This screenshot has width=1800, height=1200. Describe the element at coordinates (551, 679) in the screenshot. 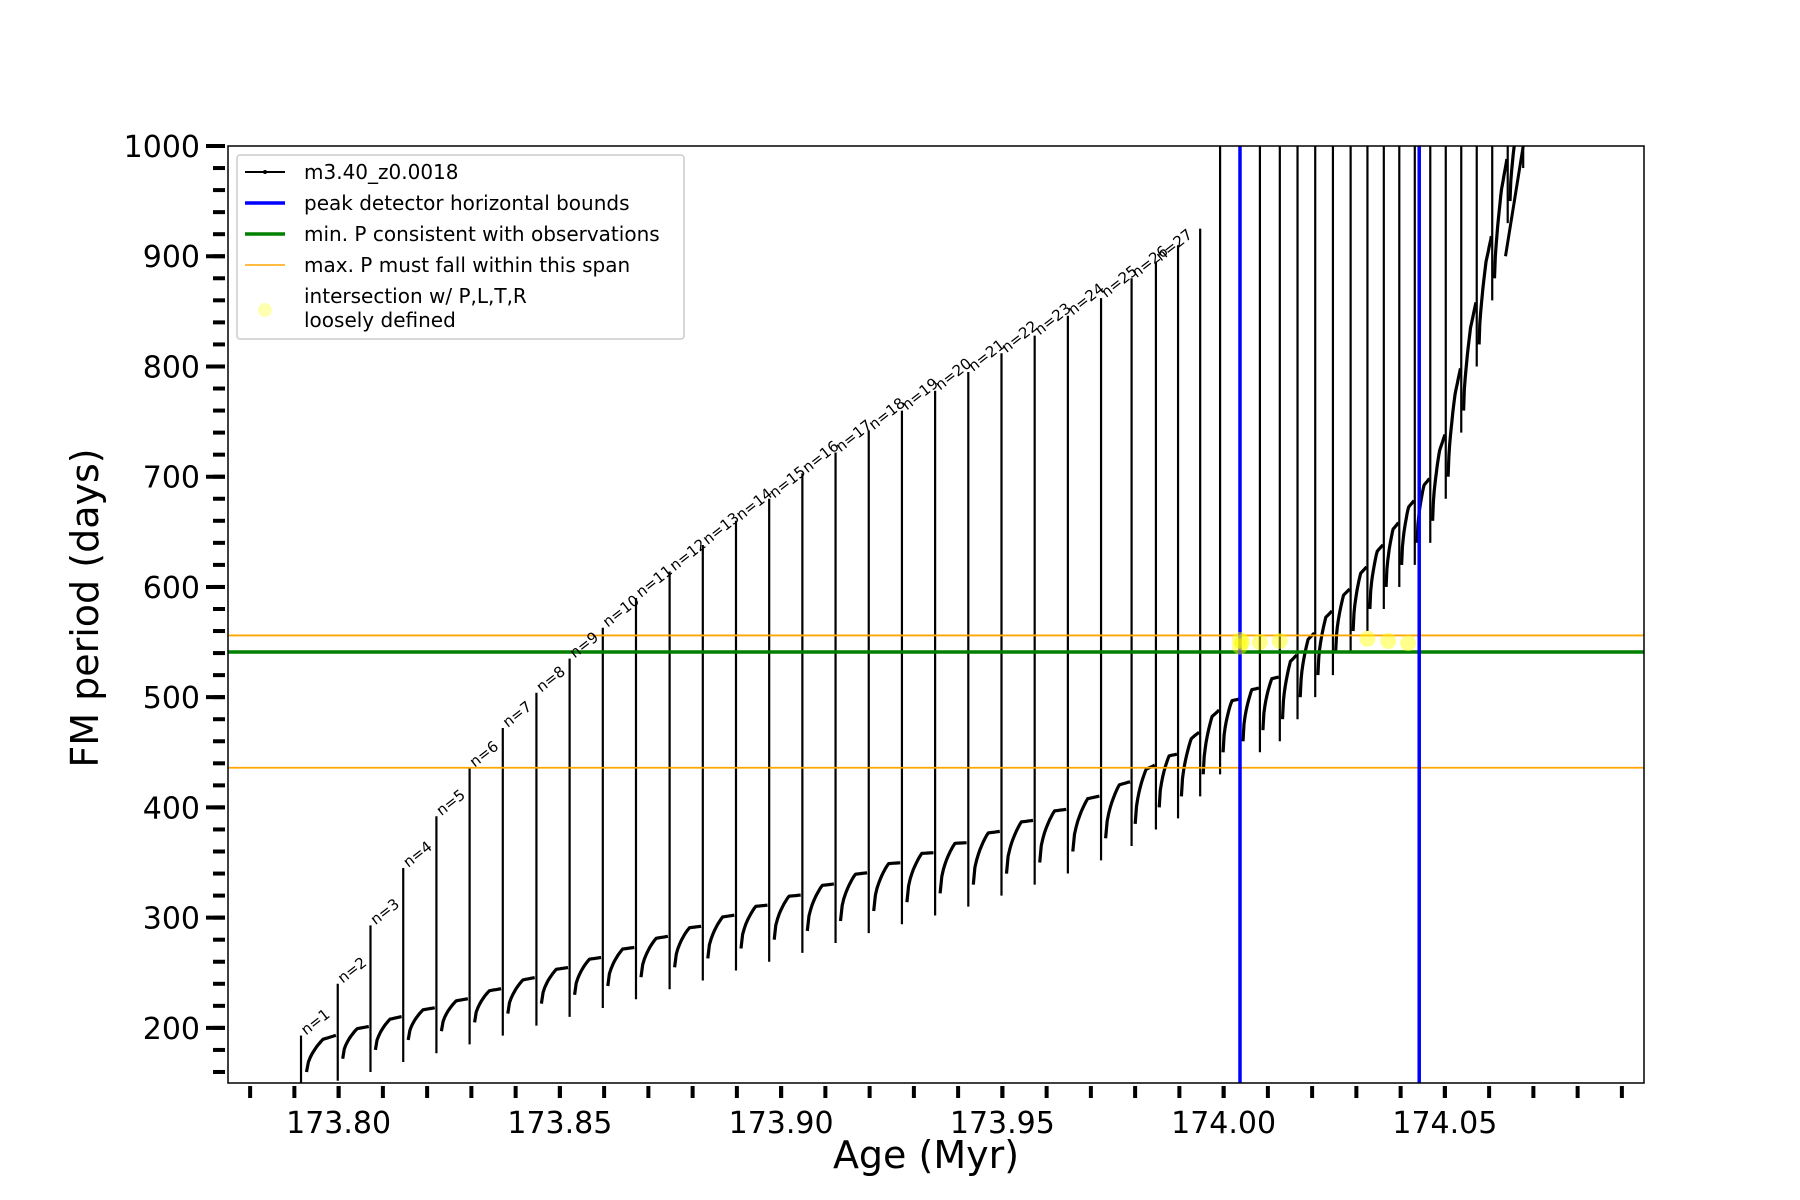

I see `pulse-number-label: n=8` at that location.